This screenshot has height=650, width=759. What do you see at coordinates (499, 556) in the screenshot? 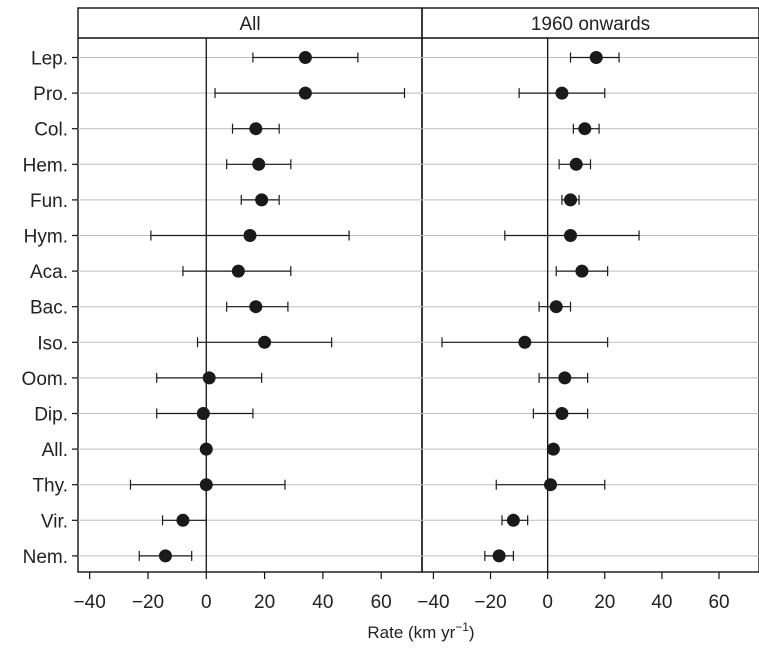
I see `point-1960-onwards-nem` at bounding box center [499, 556].